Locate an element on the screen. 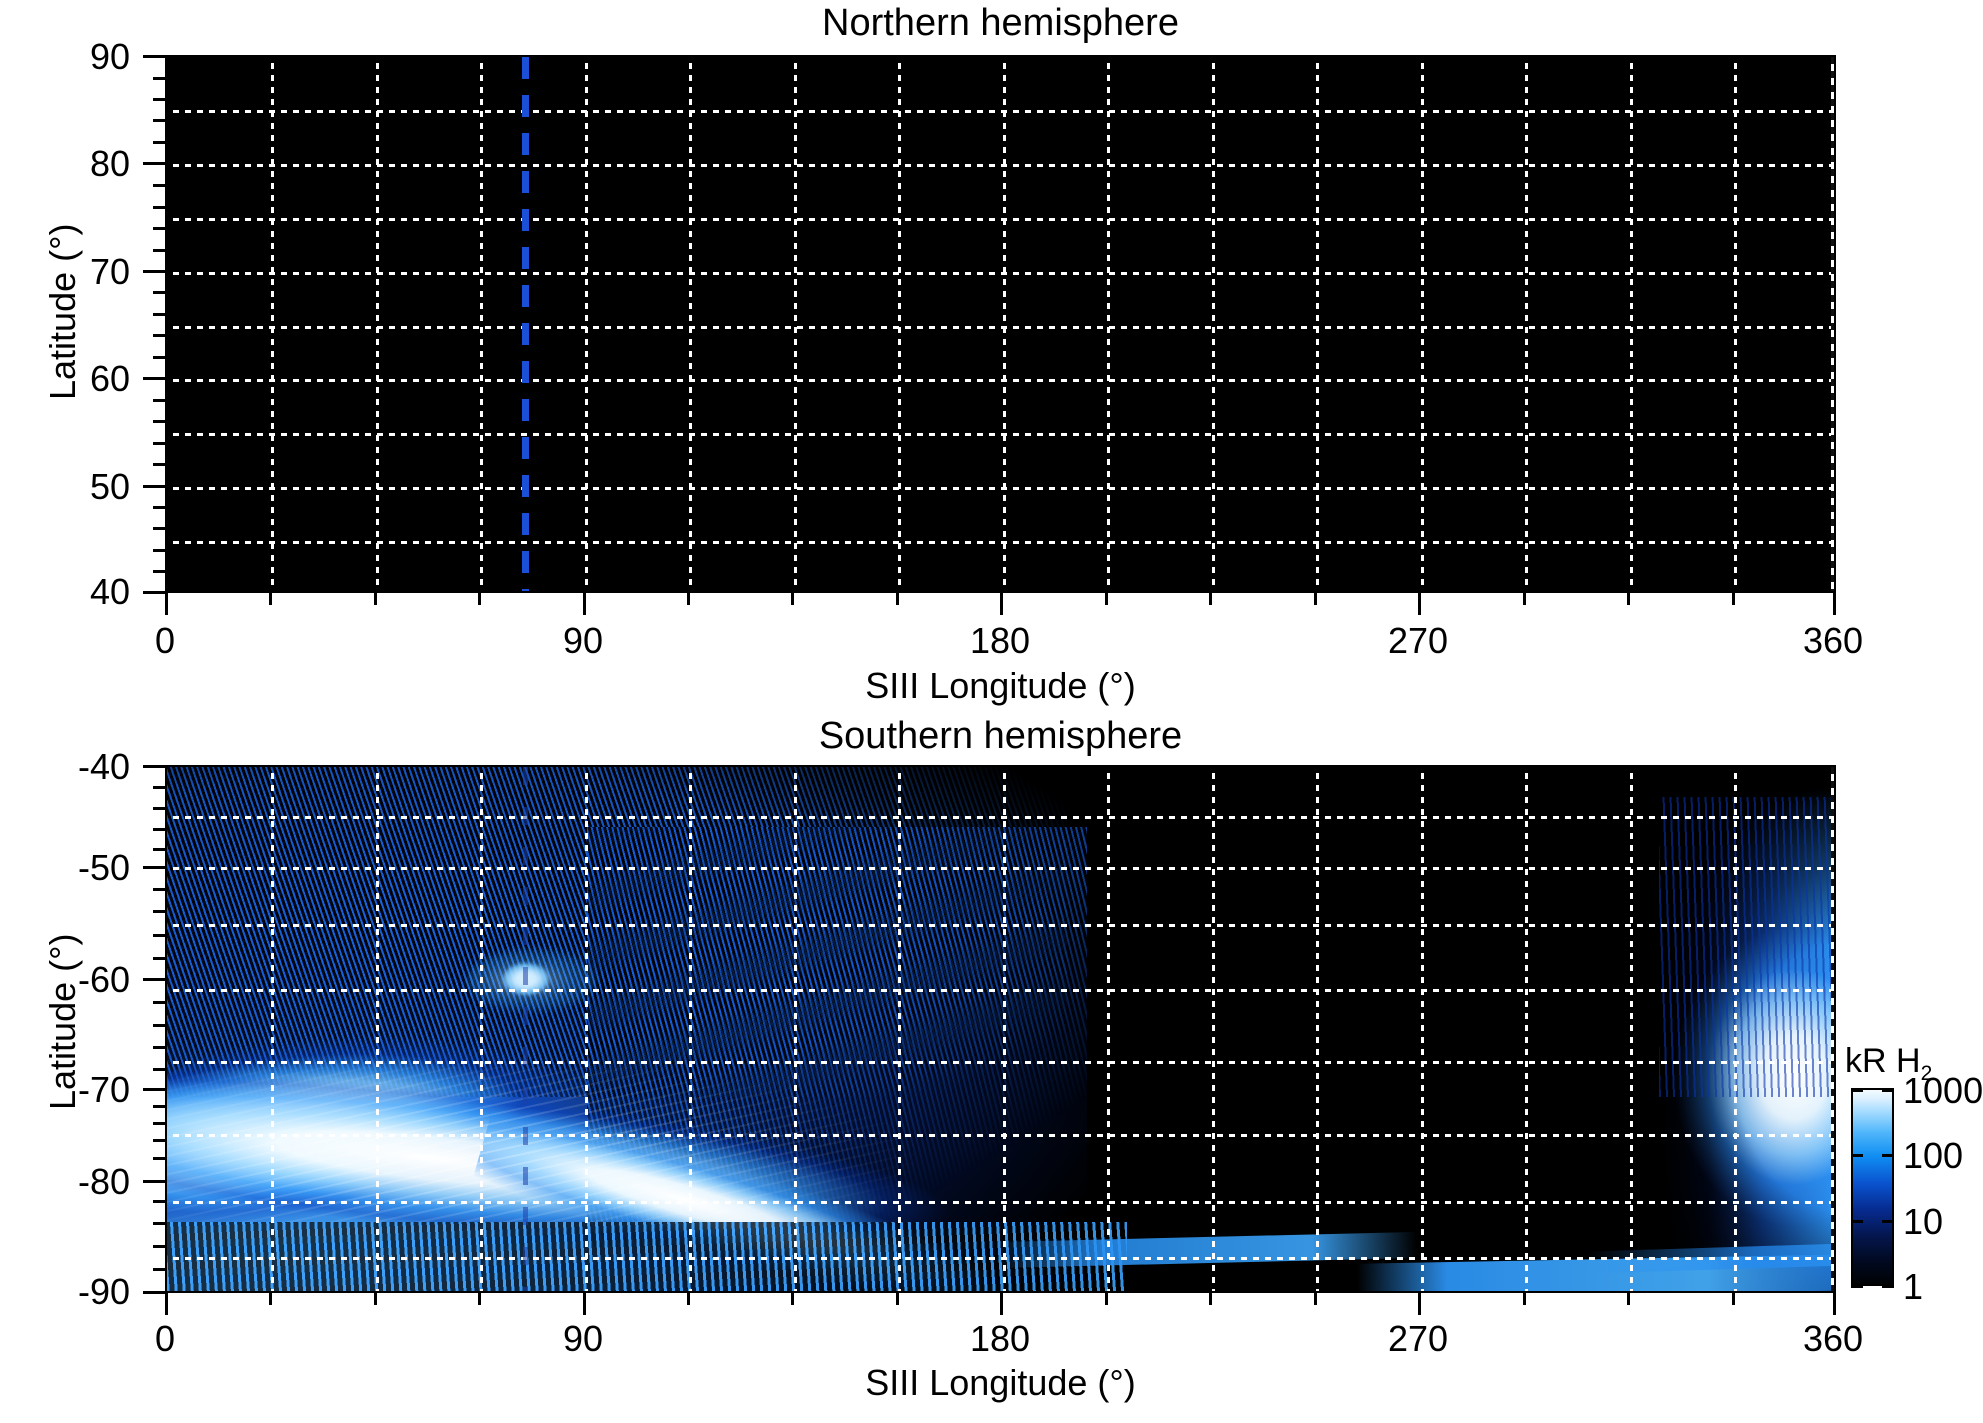 This screenshot has width=1983, height=1423. aurora-polar-streaks is located at coordinates (647, 1256).